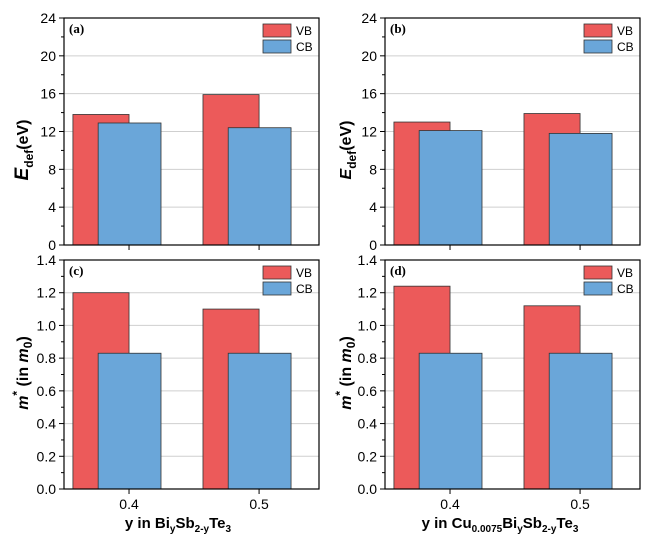 The height and width of the screenshot is (544, 654). Describe the element at coordinates (398, 28) in the screenshot. I see `panel-tag: (b)` at that location.